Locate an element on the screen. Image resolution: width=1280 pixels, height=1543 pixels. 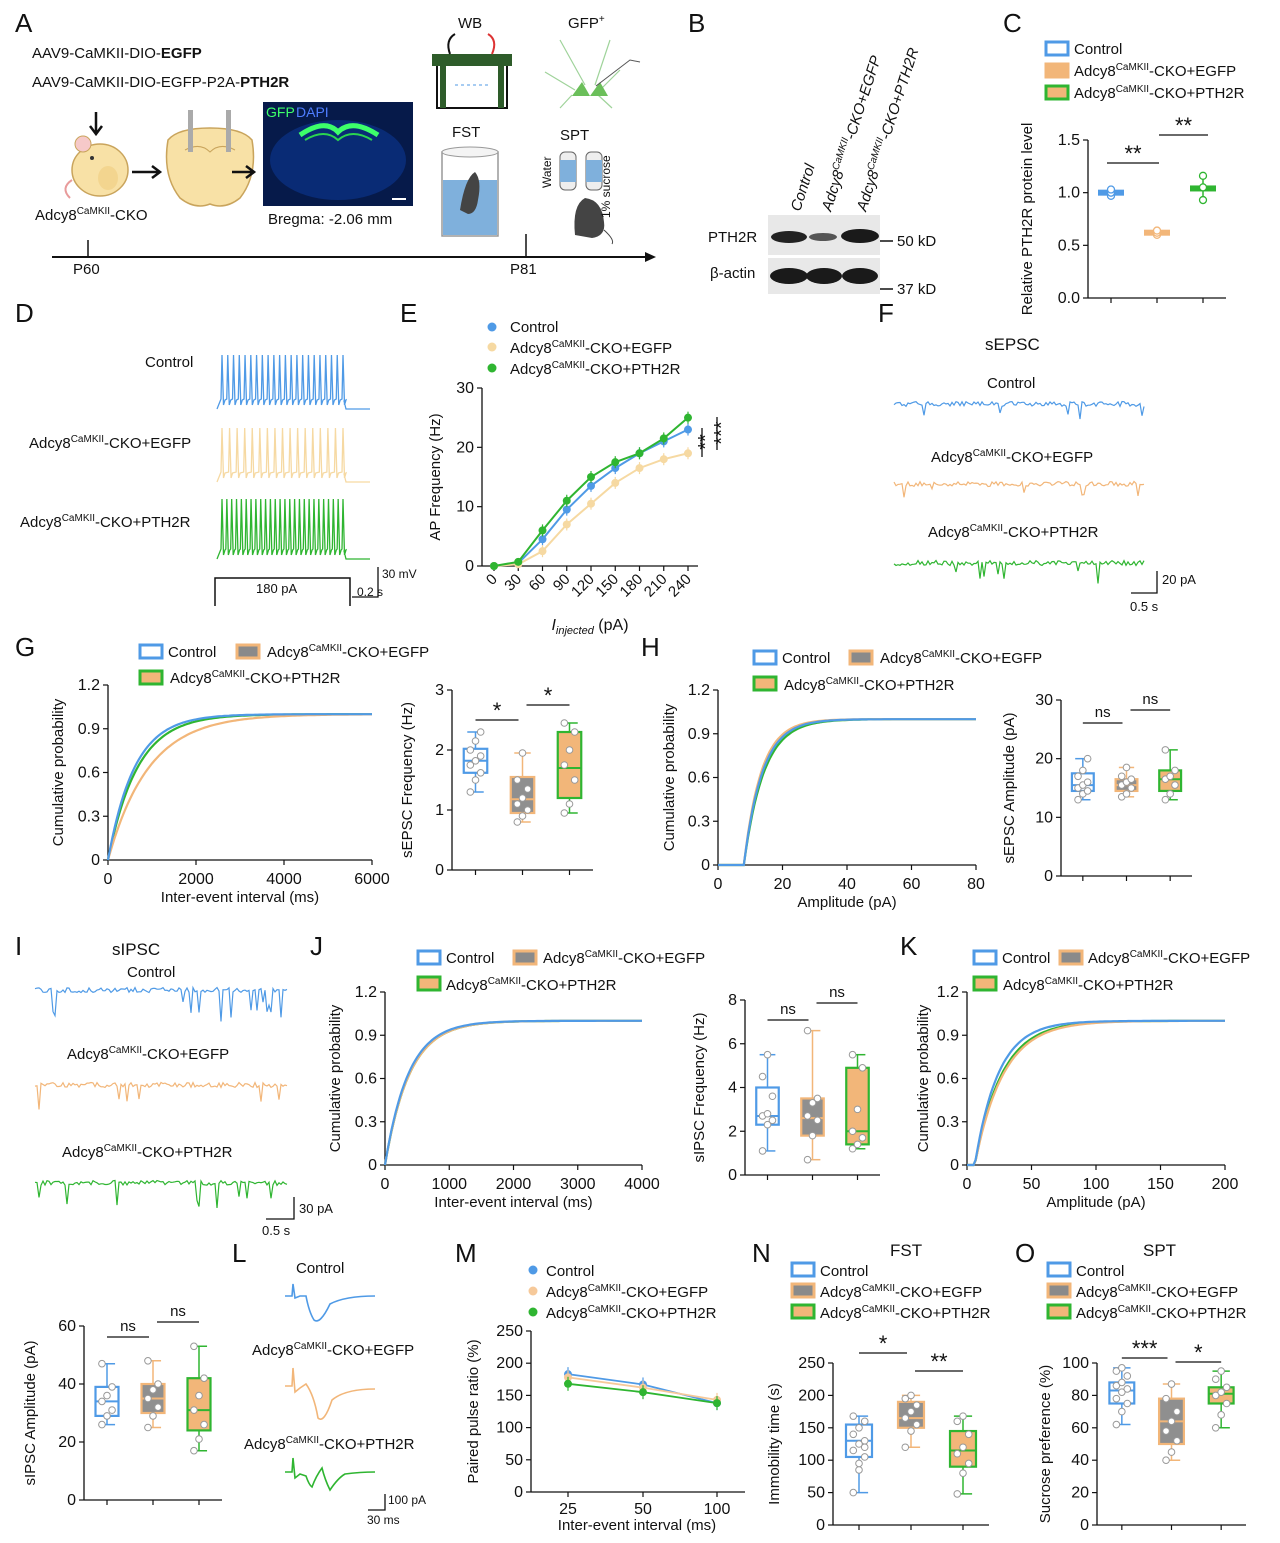
panel-letter-c: C is located at coordinates (1012, 23).